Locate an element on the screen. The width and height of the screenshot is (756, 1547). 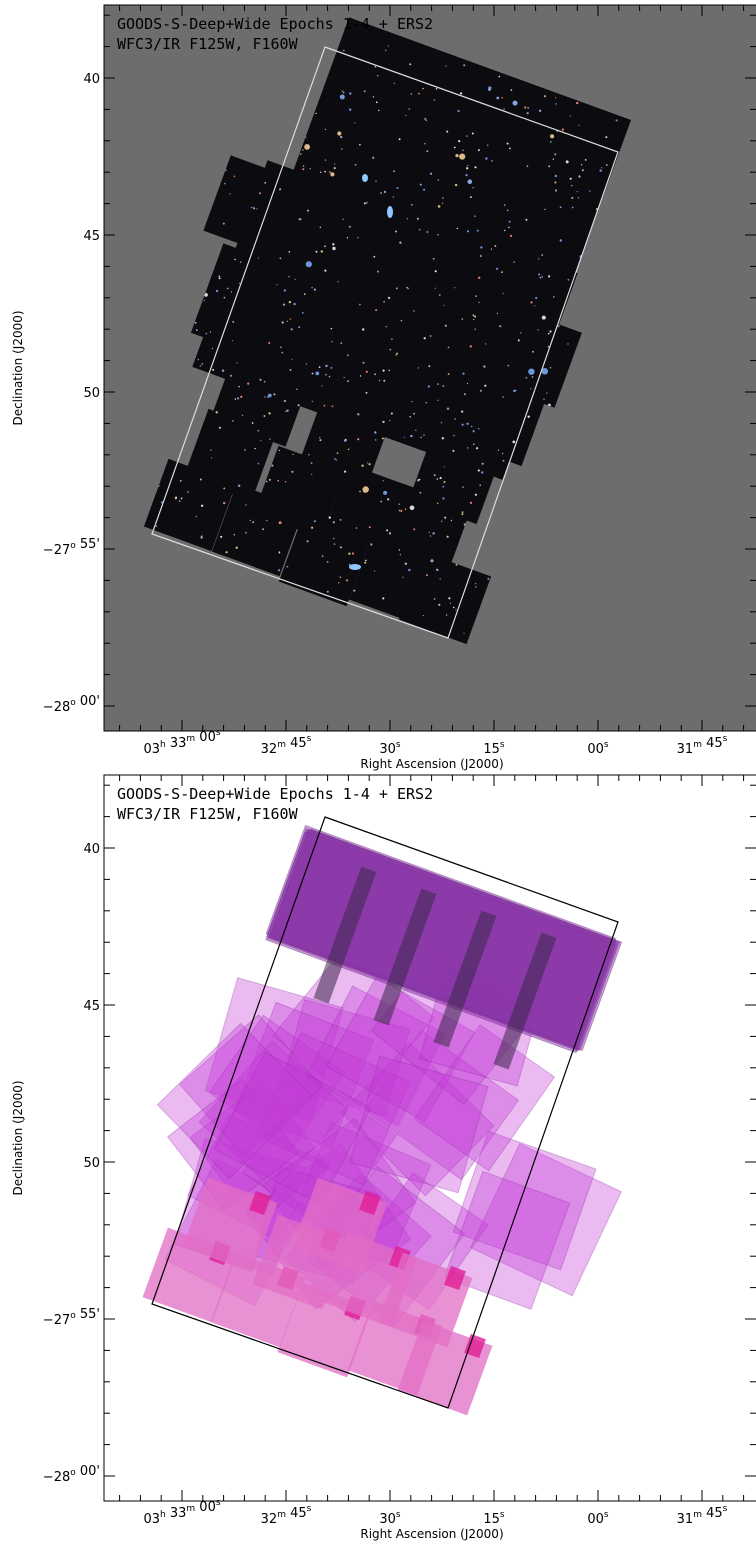
galaxy is located at coordinates (390, 212).